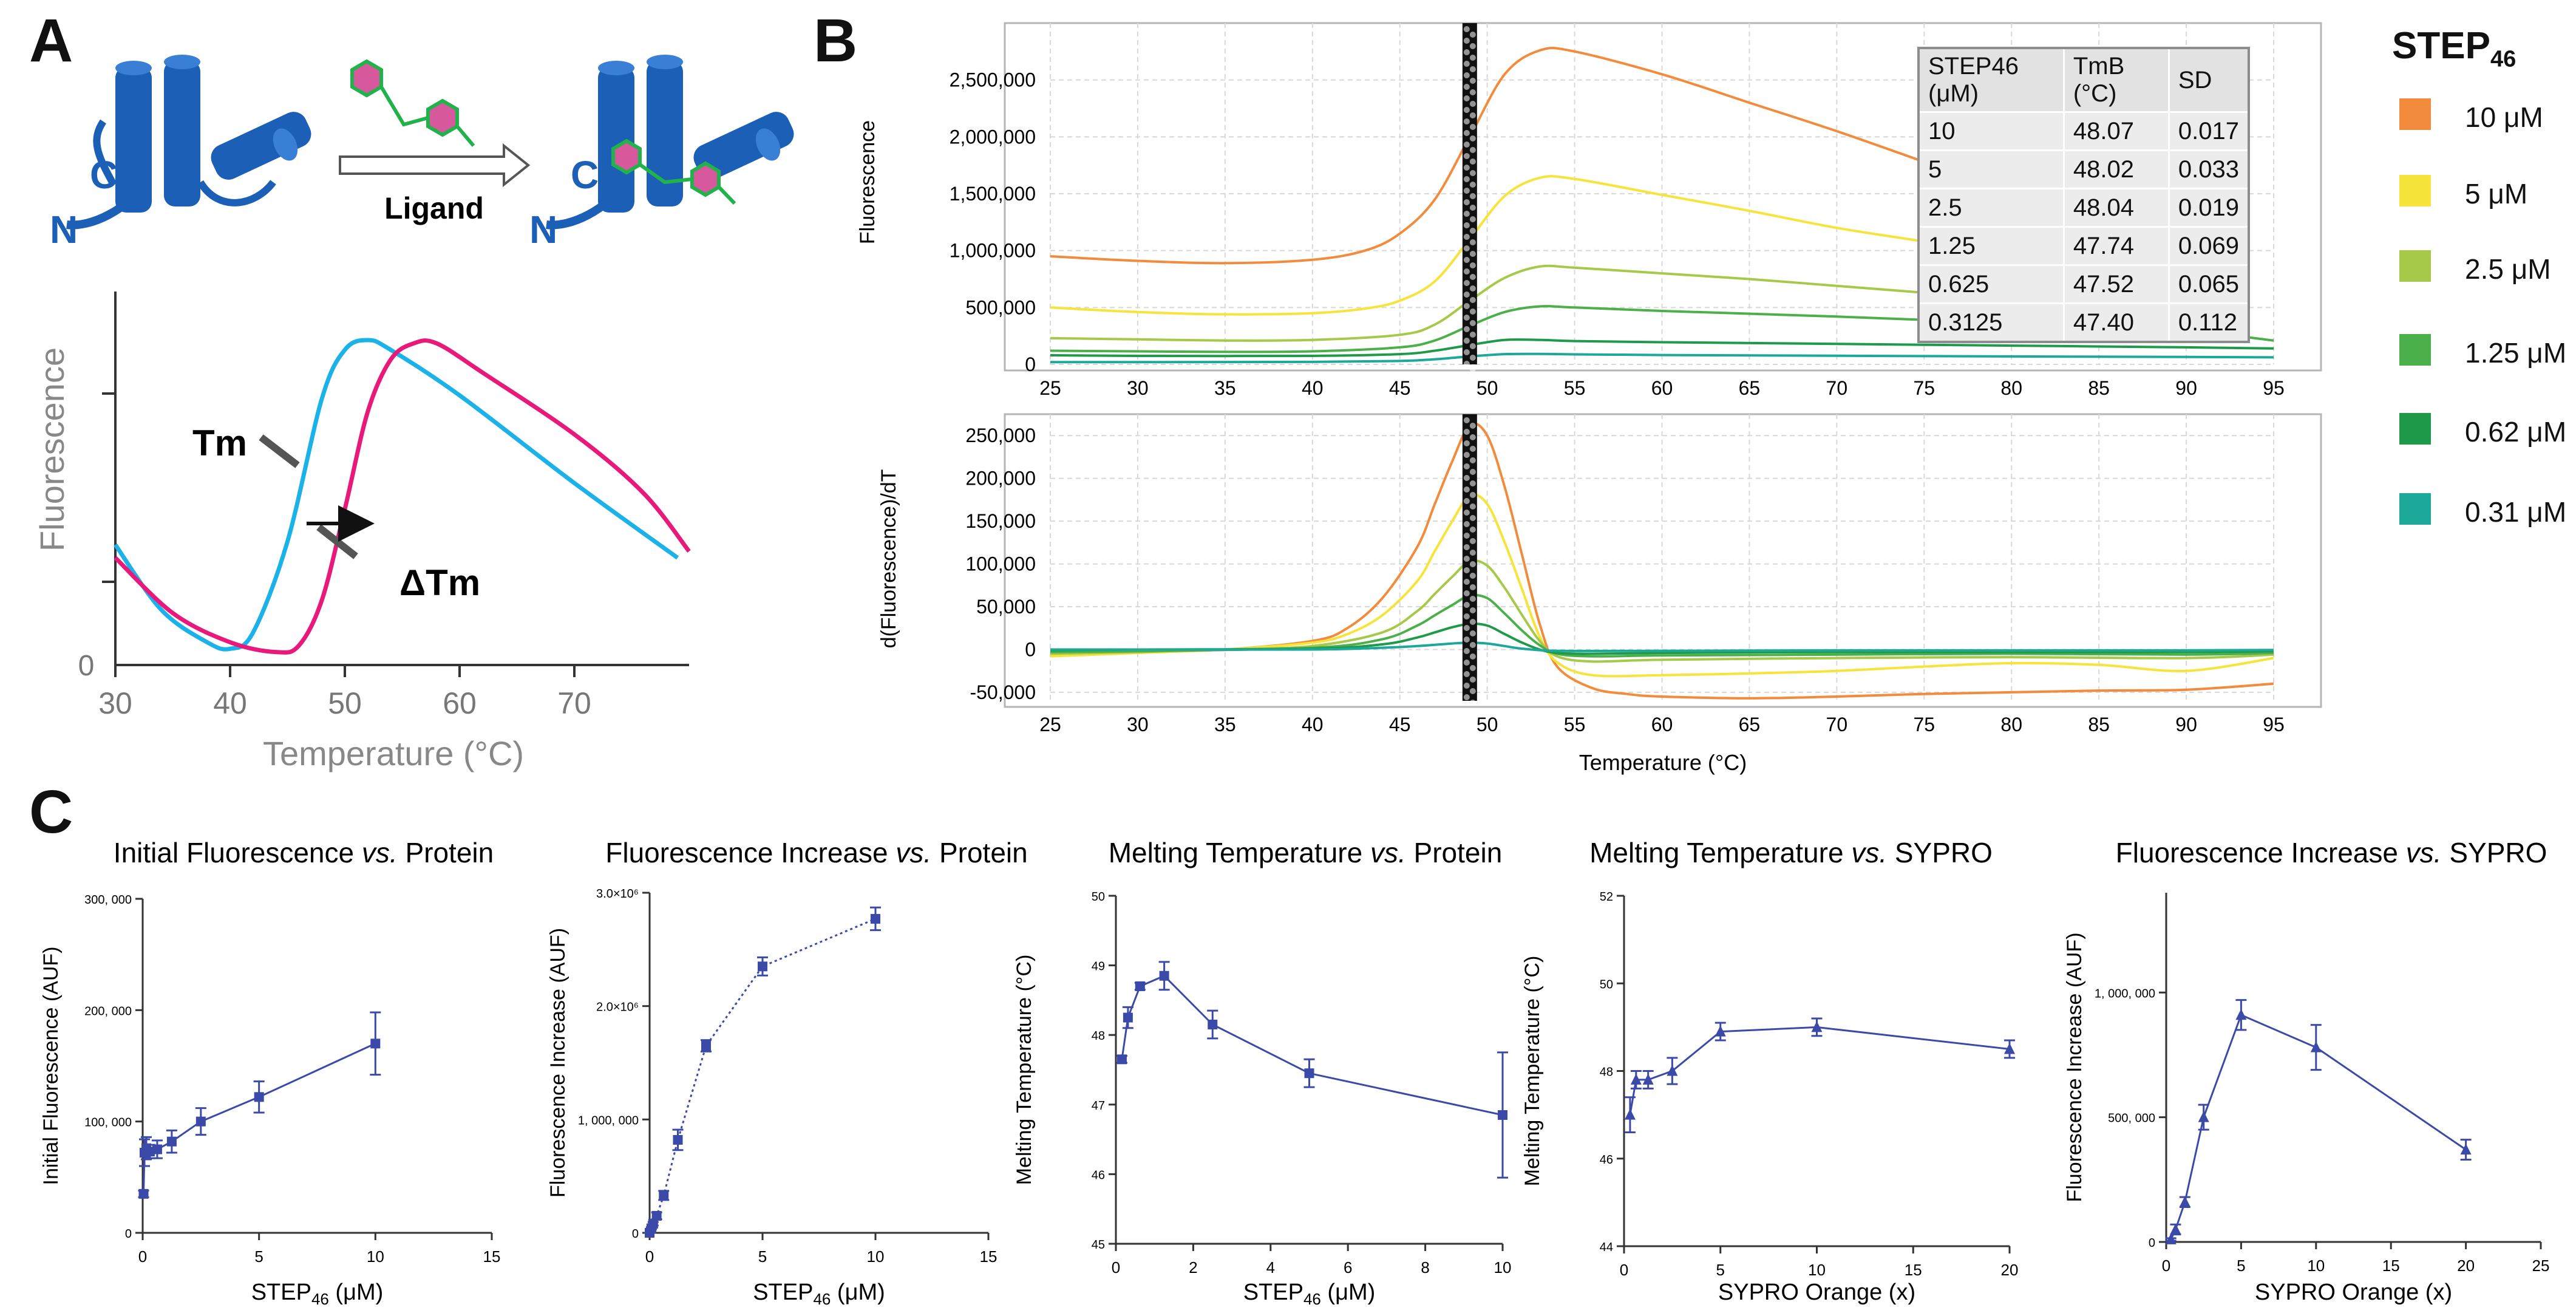 Image resolution: width=2576 pixels, height=1313 pixels. What do you see at coordinates (2116, 208) in the screenshot?
I see `table-cell: 48.04` at bounding box center [2116, 208].